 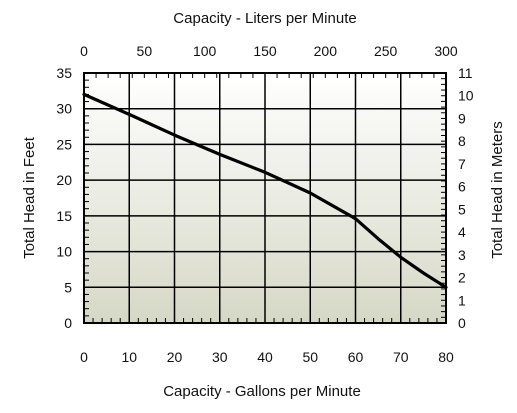 I want to click on bottom-tick-label: 50, so click(x=310, y=357).